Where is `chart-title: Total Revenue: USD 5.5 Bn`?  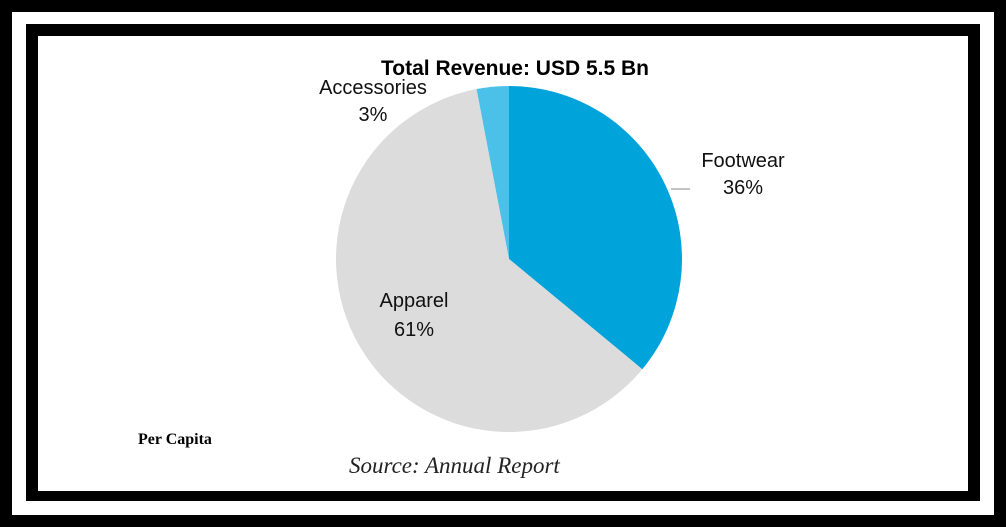
chart-title: Total Revenue: USD 5.5 Bn is located at coordinates (515, 68).